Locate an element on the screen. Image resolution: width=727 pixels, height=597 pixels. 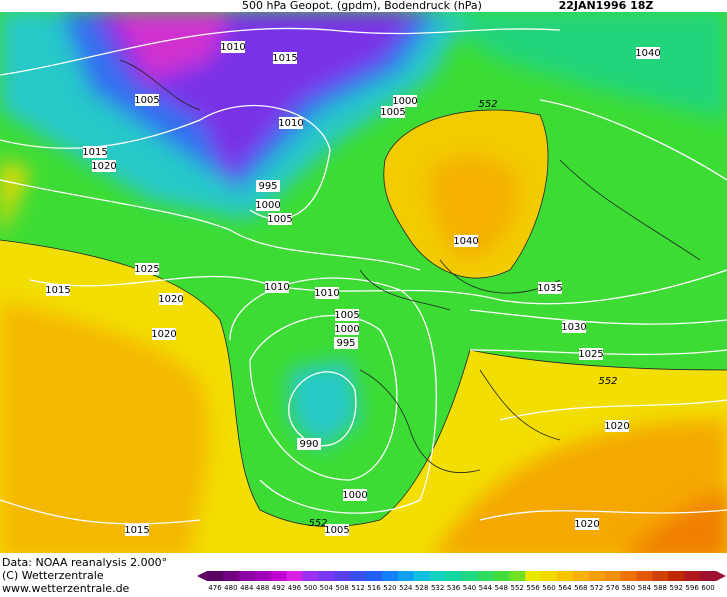
scale-arrow-right is located at coordinates (721, 576).